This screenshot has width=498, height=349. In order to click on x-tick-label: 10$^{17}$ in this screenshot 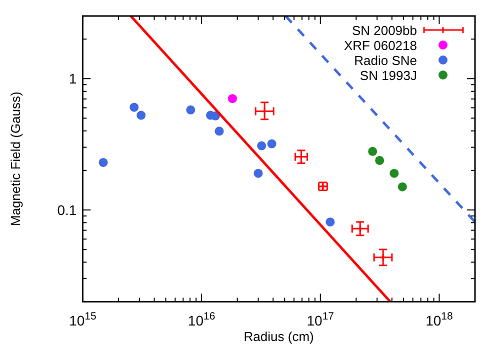, I will do `click(320, 319)`.